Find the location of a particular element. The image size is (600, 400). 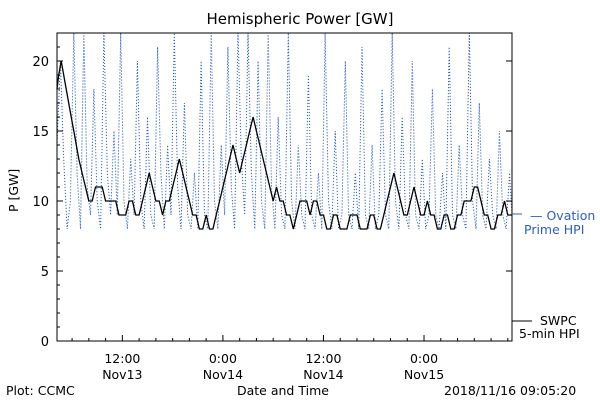

y-tick-label: 5 is located at coordinates (45, 272).